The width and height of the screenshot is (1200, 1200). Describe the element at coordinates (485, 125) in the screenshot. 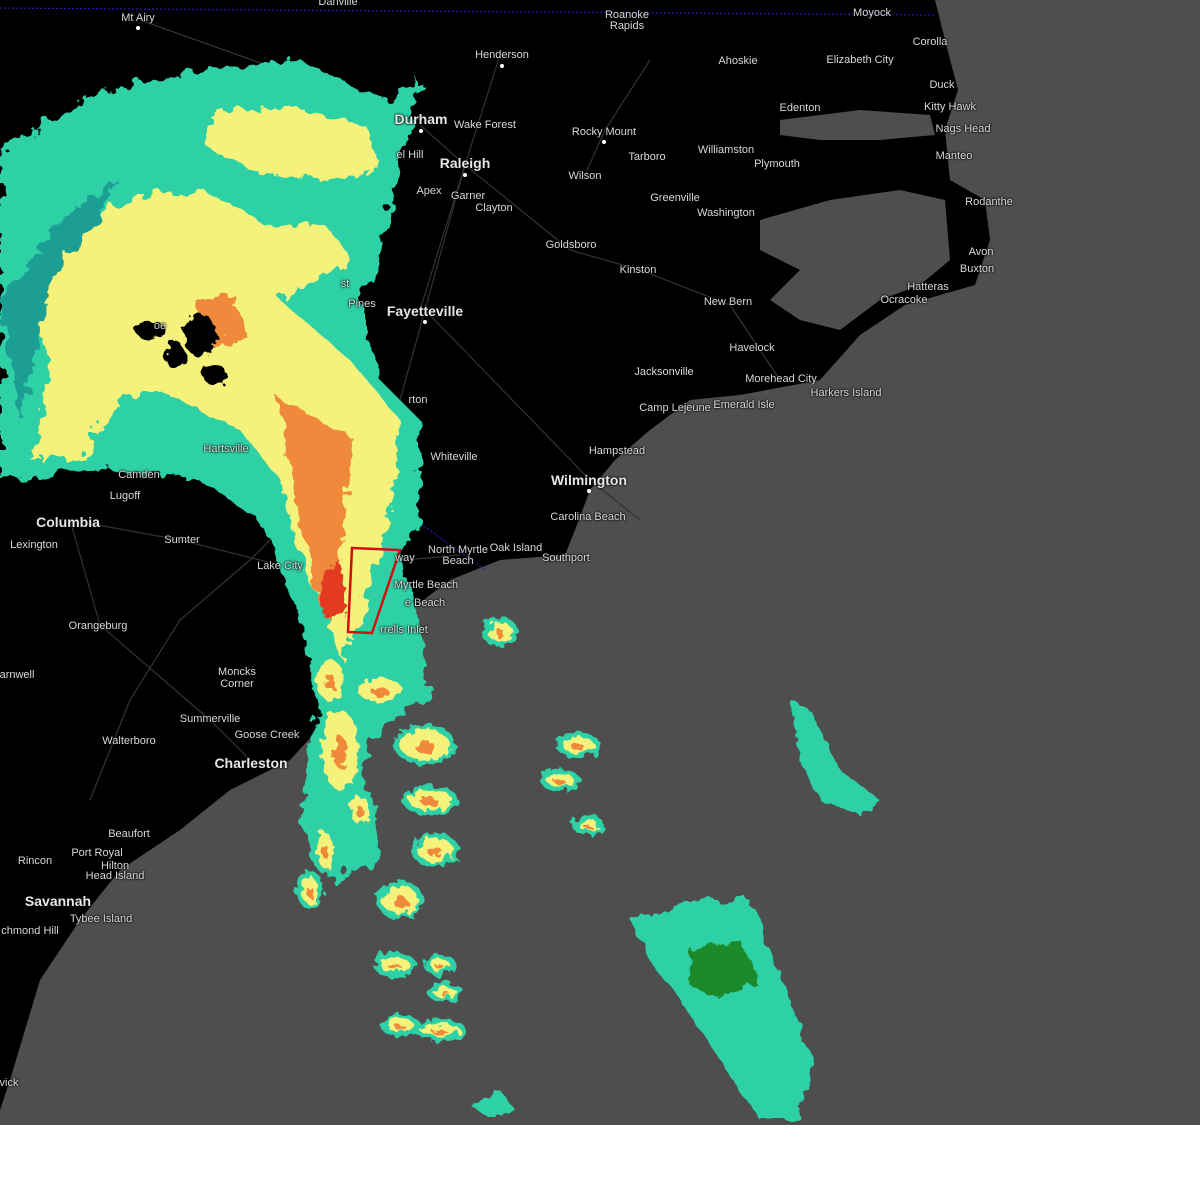

I see `city-label: Wake Forest` at that location.